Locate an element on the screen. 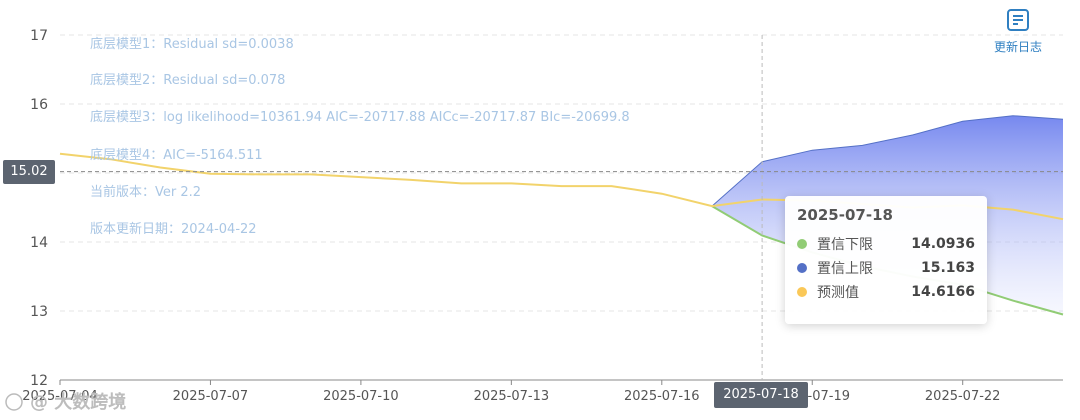 The width and height of the screenshot is (1080, 420). y-tick-label: 13 is located at coordinates (39, 312).